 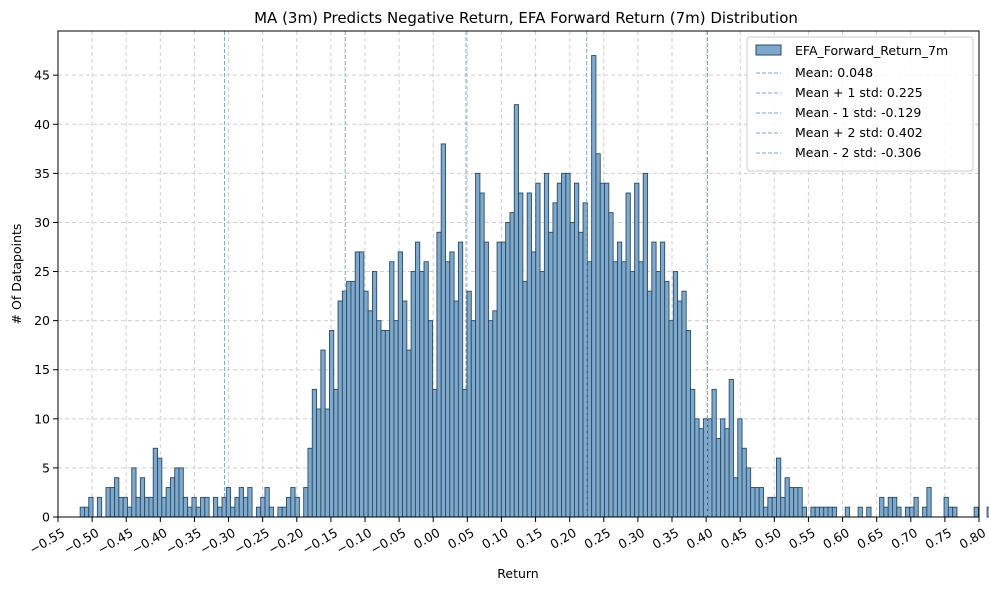 What do you see at coordinates (42, 369) in the screenshot?
I see `y-tick-label: 15` at bounding box center [42, 369].